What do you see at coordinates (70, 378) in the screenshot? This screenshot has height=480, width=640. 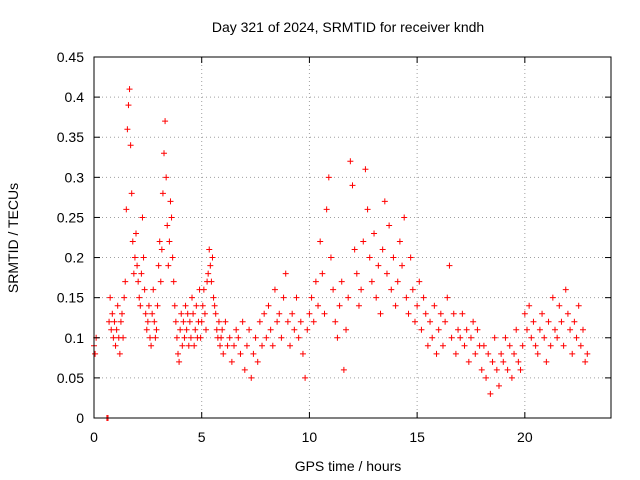 I see `y-tick-label: 0.05` at bounding box center [70, 378].